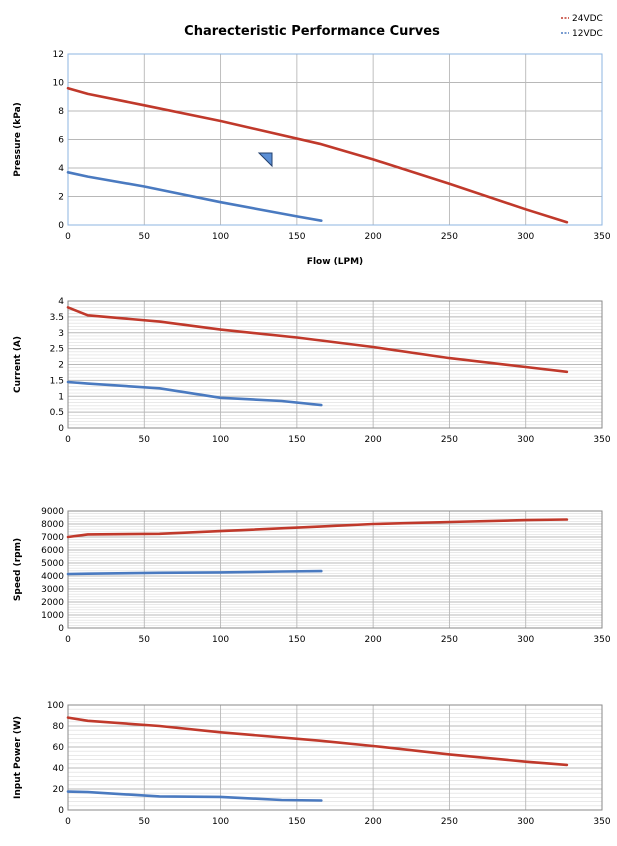 The image size is (617, 846). Describe the element at coordinates (59, 790) in the screenshot. I see `y-tick-label: 20` at that location.